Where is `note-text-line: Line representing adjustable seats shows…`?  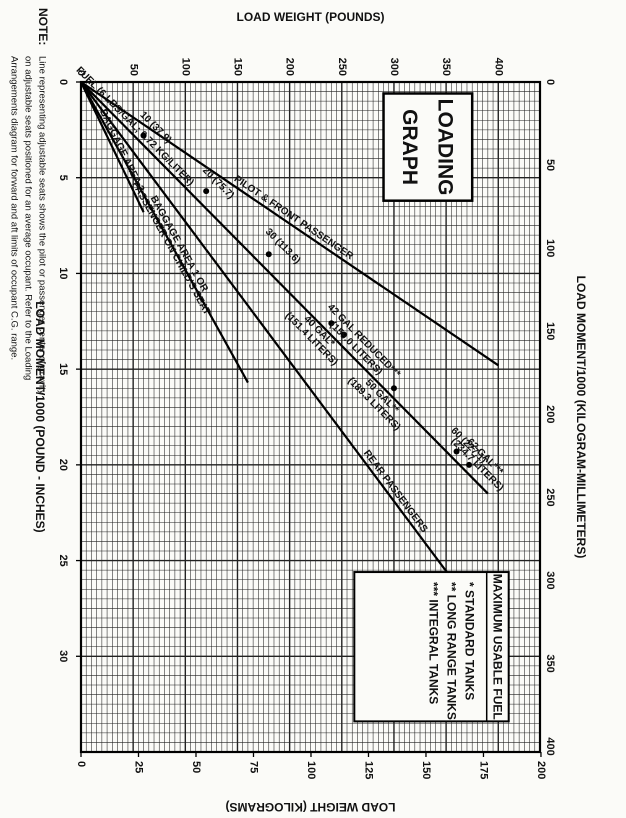 note-text-line: Line representing adjustable seats shows… is located at coordinates (41, 225).